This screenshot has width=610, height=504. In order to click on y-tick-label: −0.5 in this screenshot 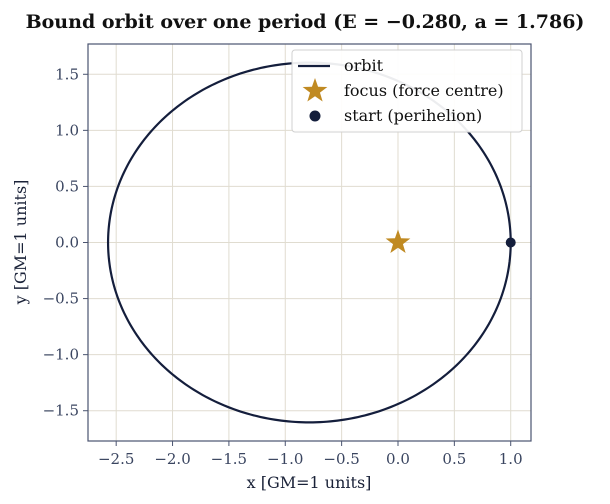, I will do `click(61, 299)`.